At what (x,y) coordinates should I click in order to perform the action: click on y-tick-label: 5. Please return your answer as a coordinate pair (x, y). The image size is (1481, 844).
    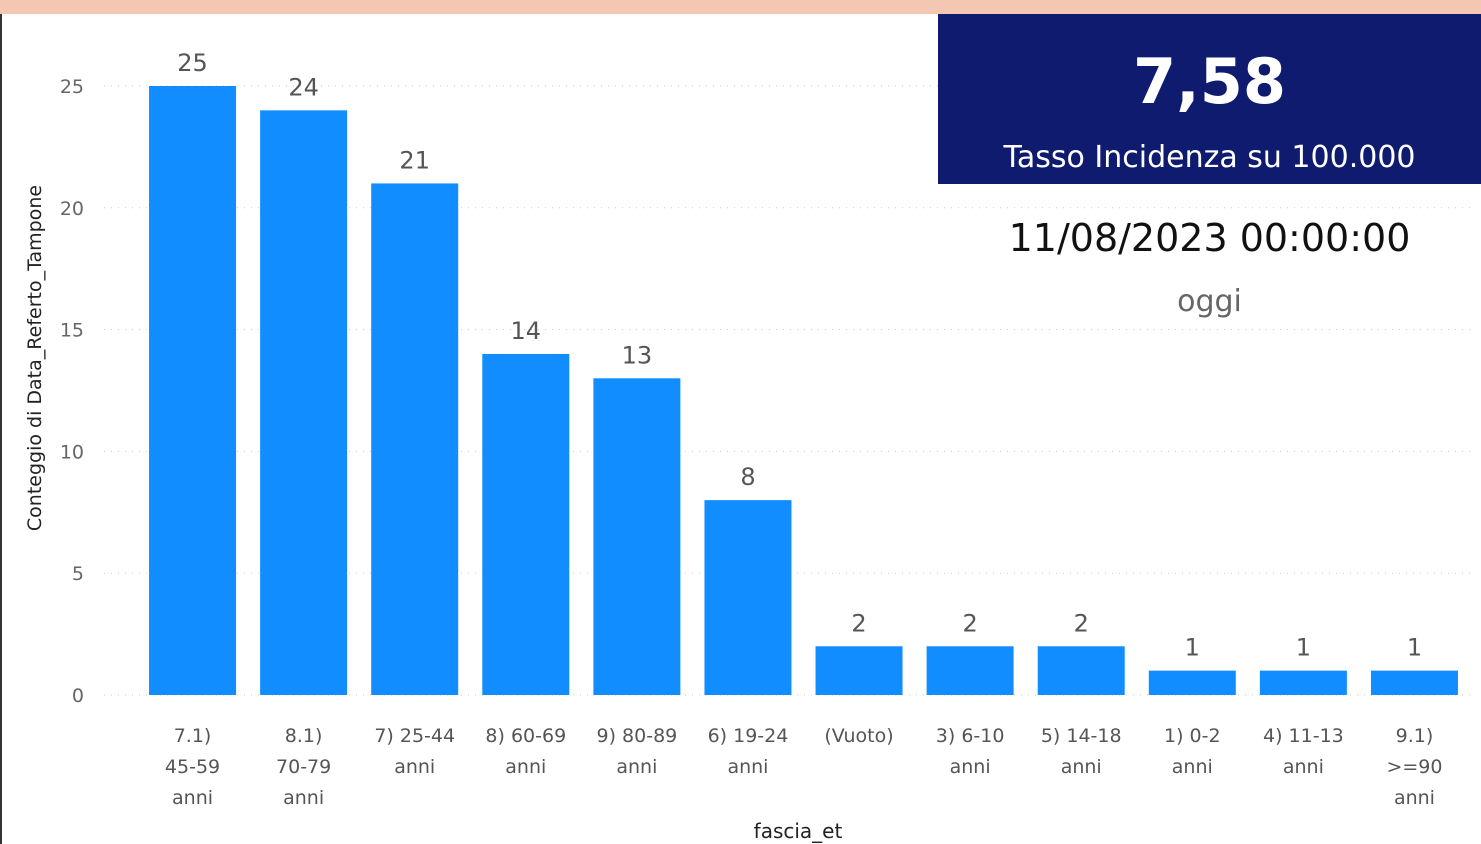
    Looking at the image, I should click on (78, 574).